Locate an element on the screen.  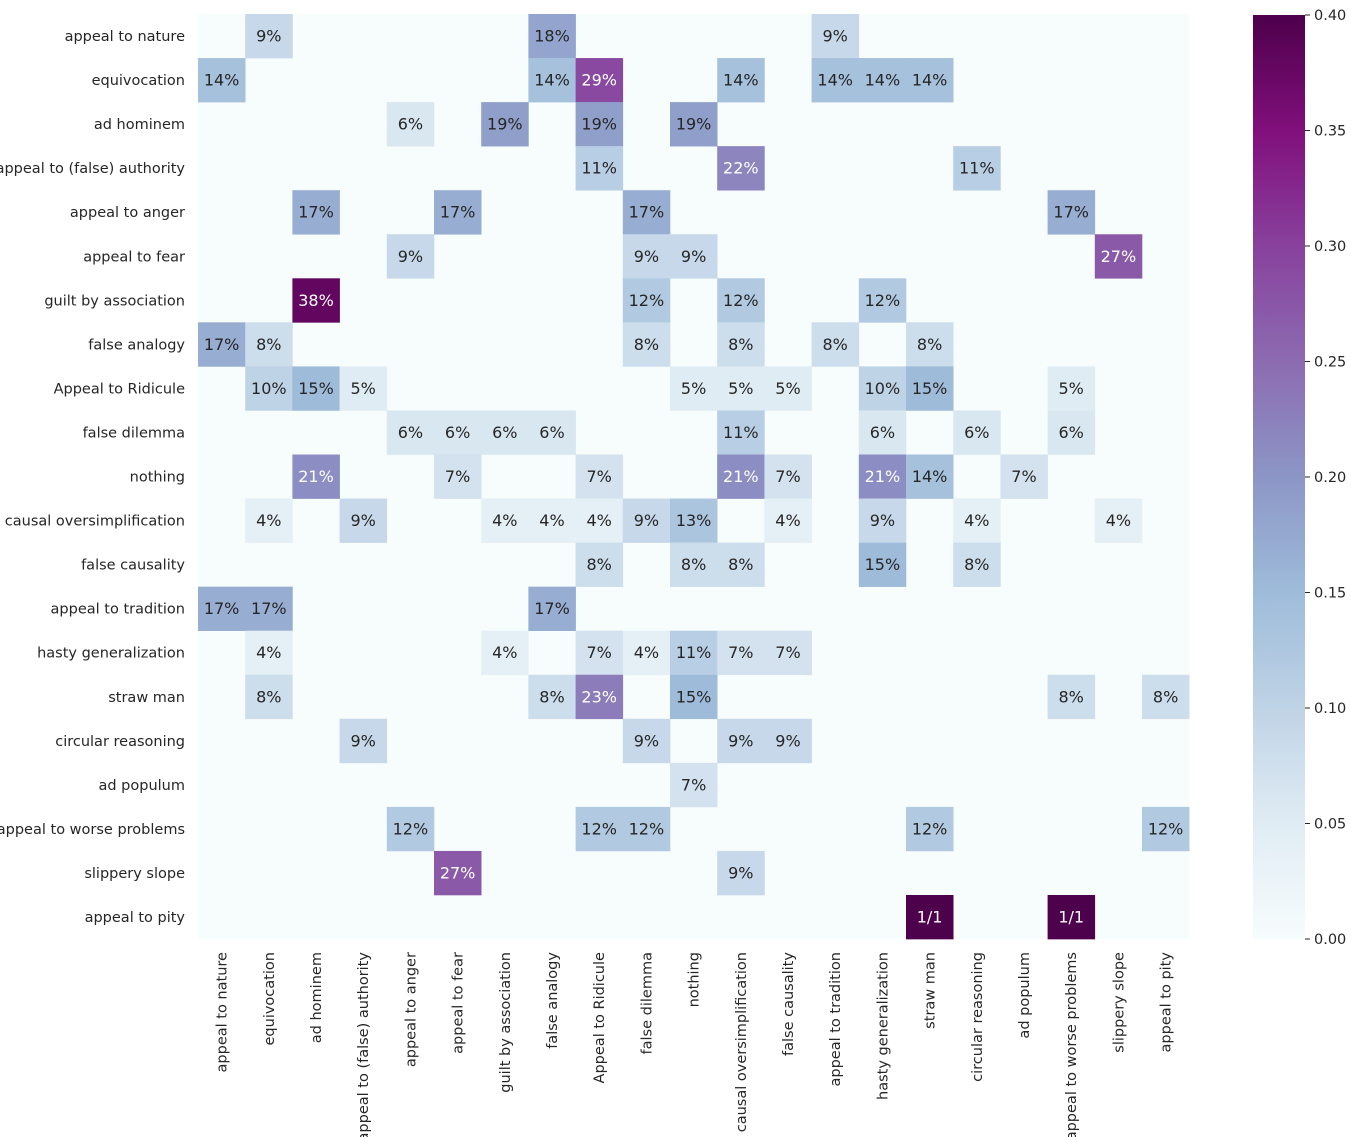
row-label: guilt by association is located at coordinates (114, 301).